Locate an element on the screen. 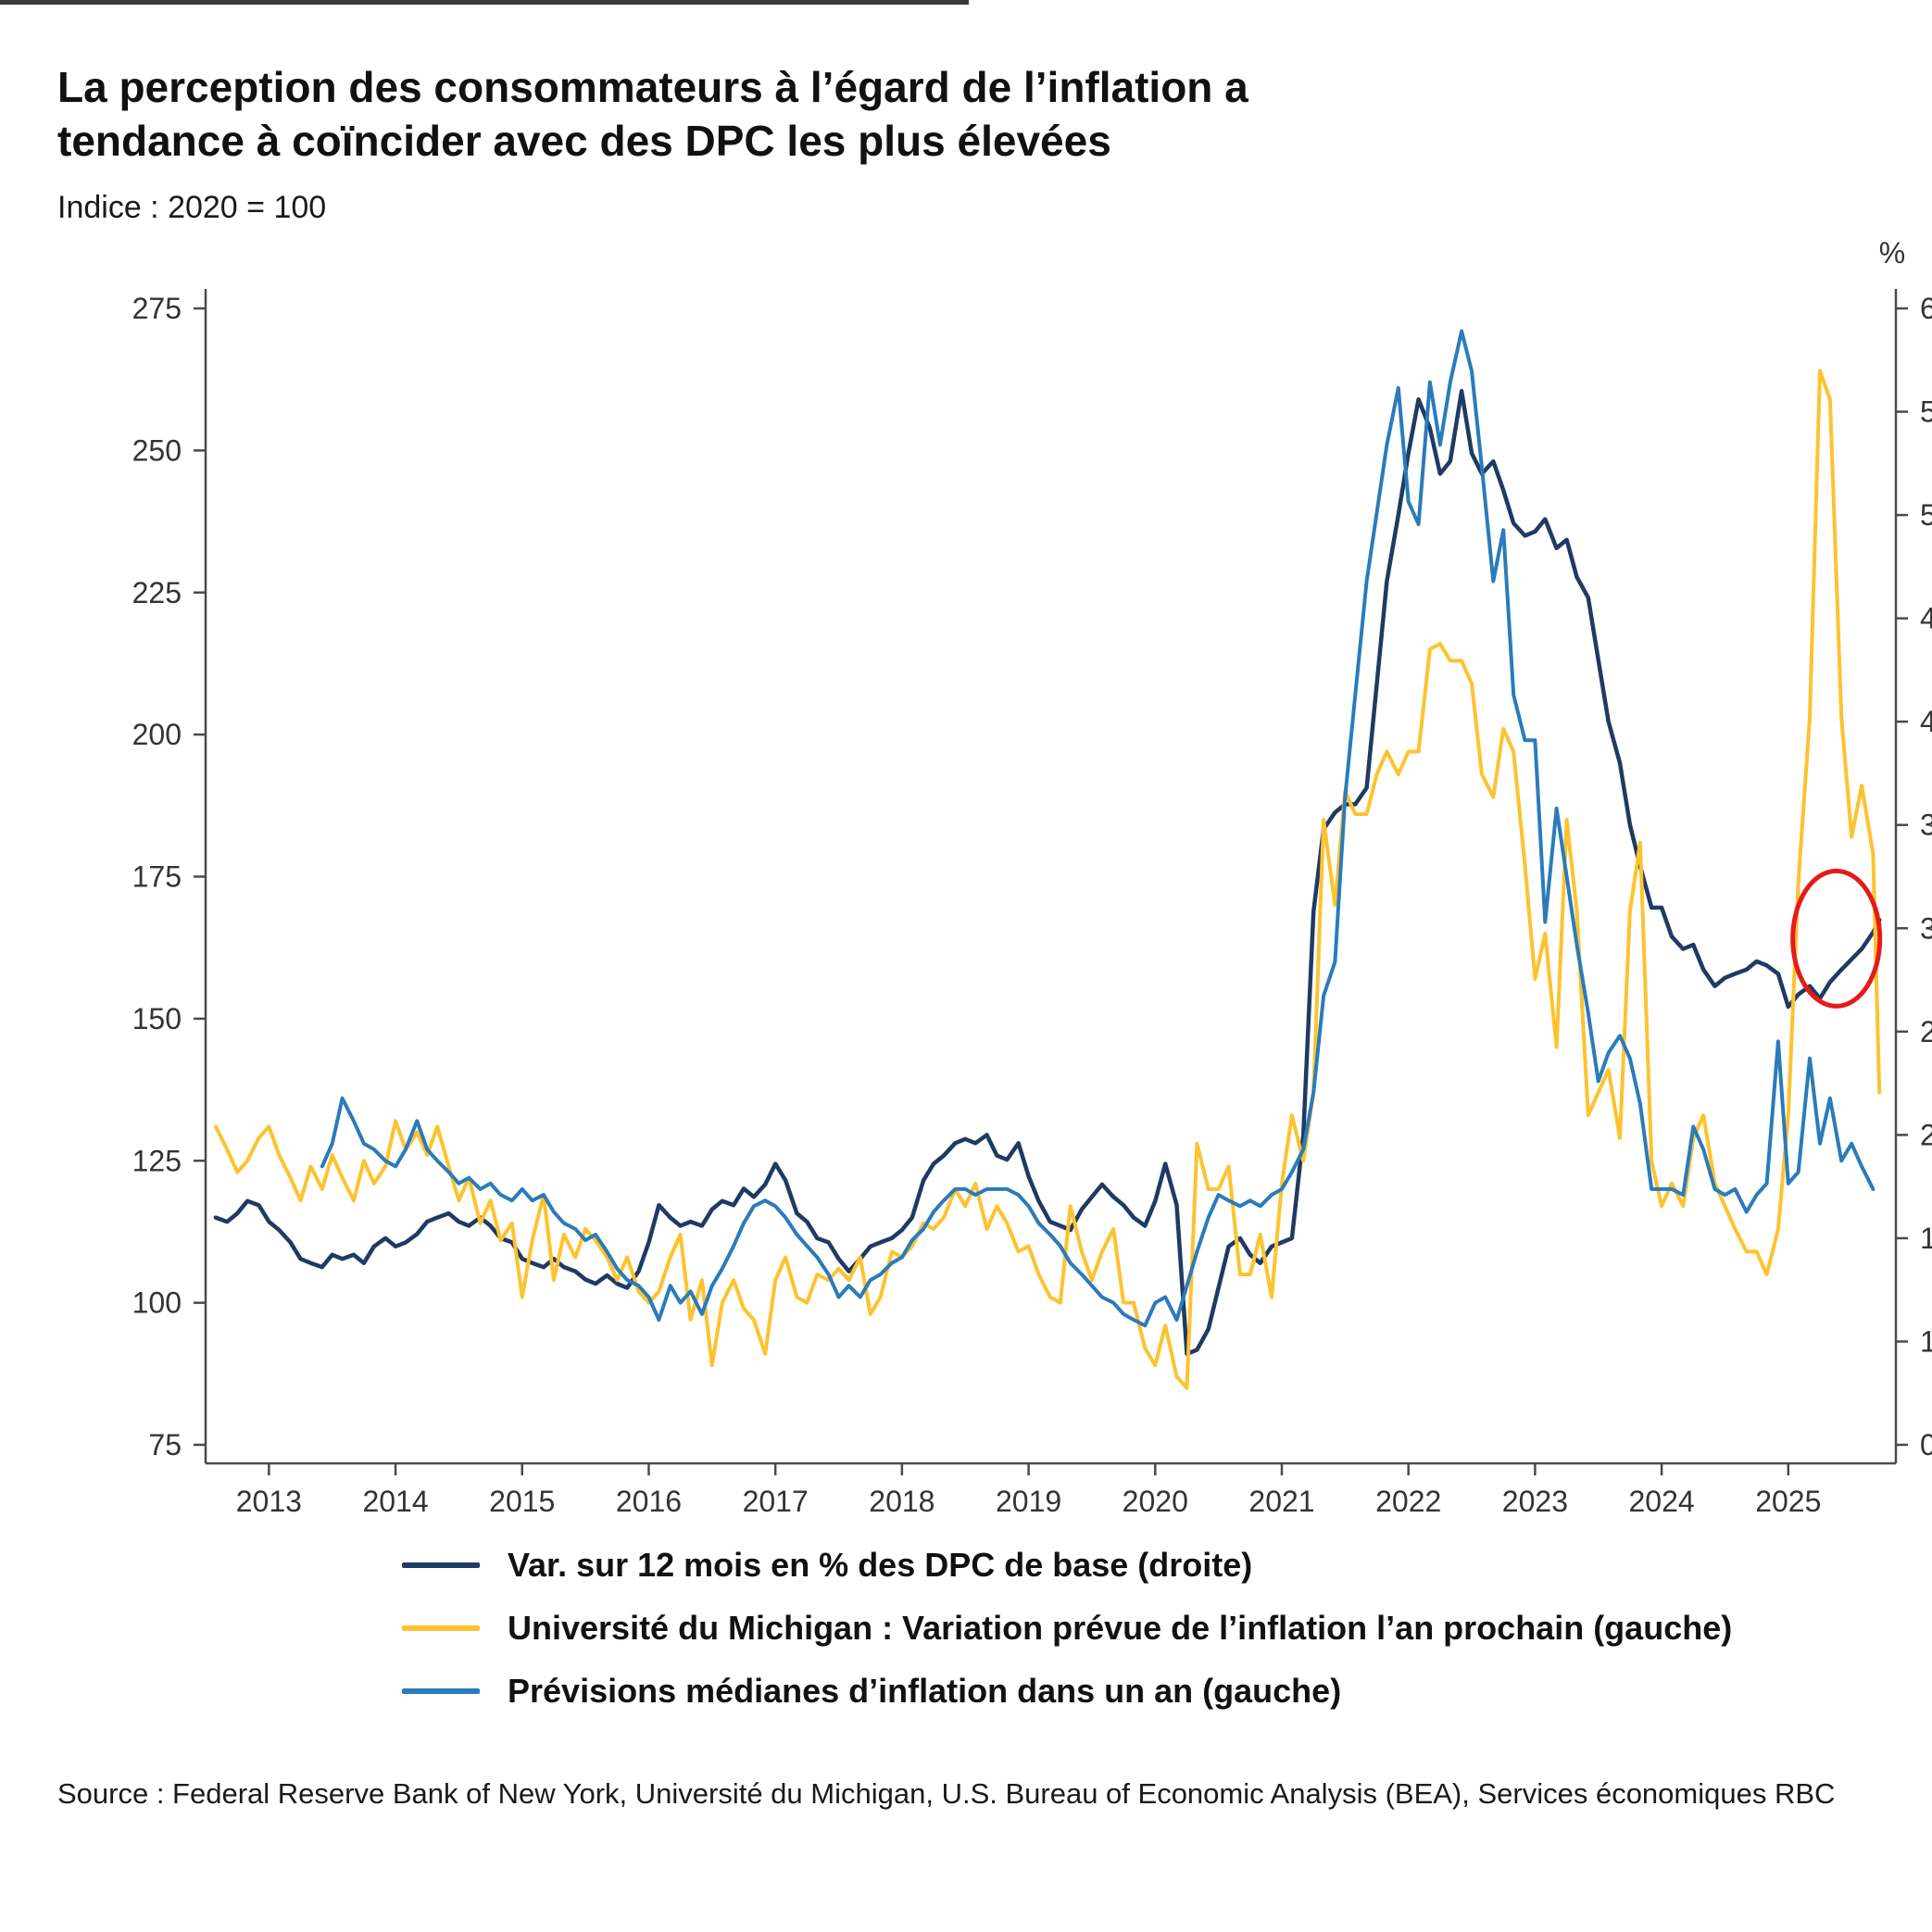 The image size is (1932, 1932). svg-text: 3.0 is located at coordinates (1926, 928).